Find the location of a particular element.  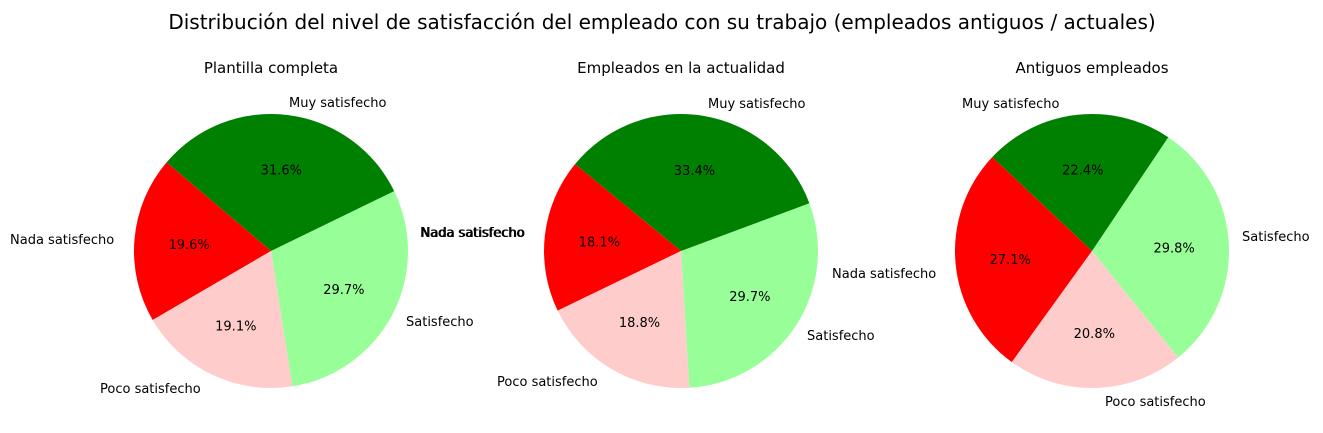

pie-title: Plantilla completa is located at coordinates (271, 68).